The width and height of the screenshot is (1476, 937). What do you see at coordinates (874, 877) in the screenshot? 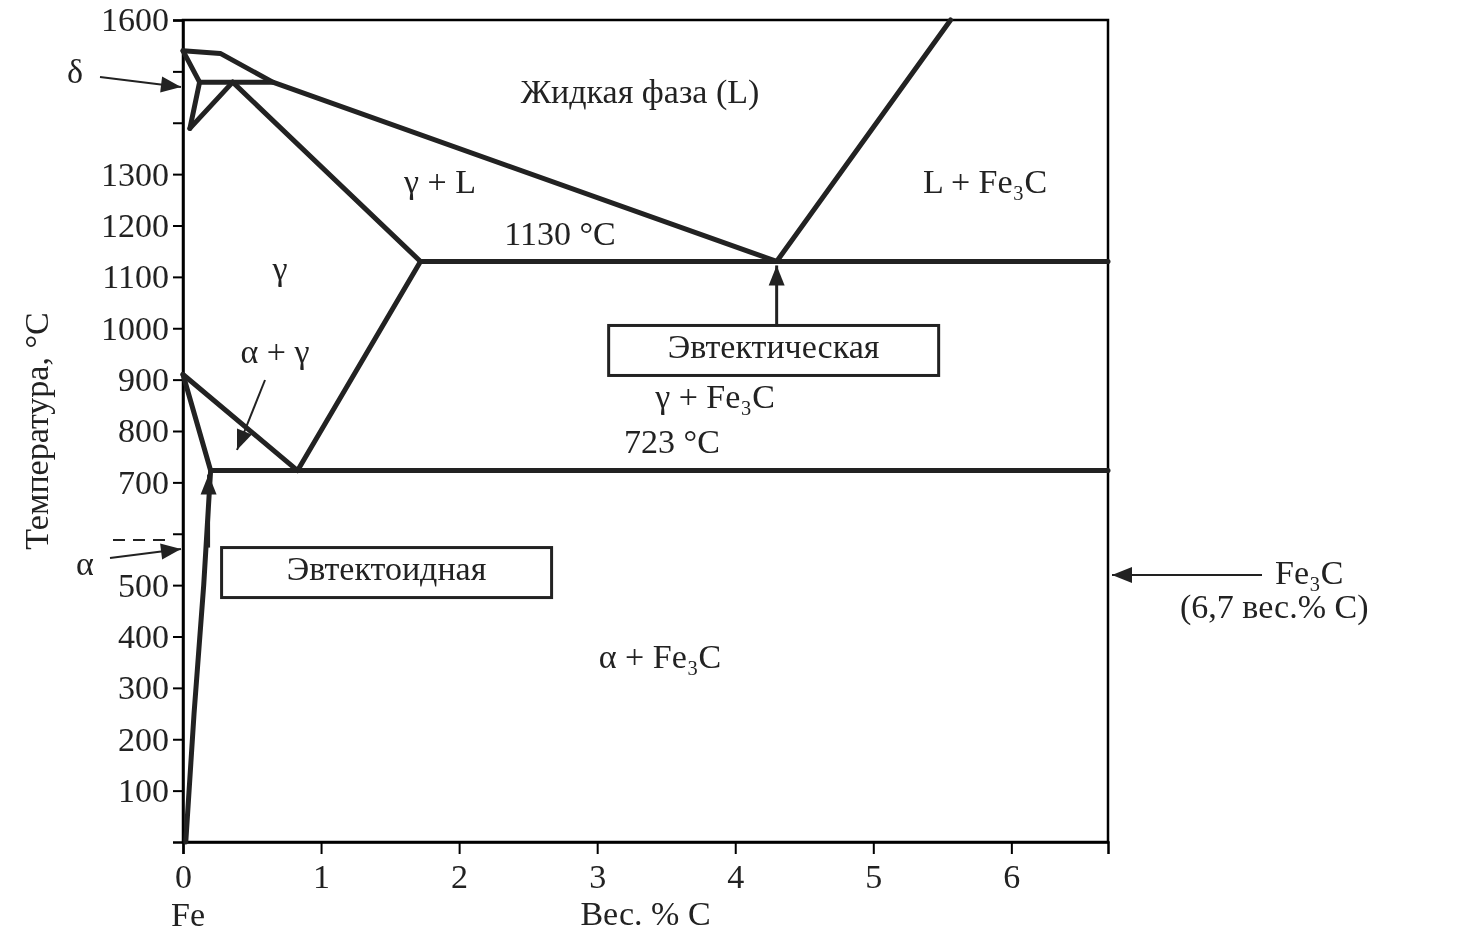
I see `x-tick-label: 5` at bounding box center [874, 877].